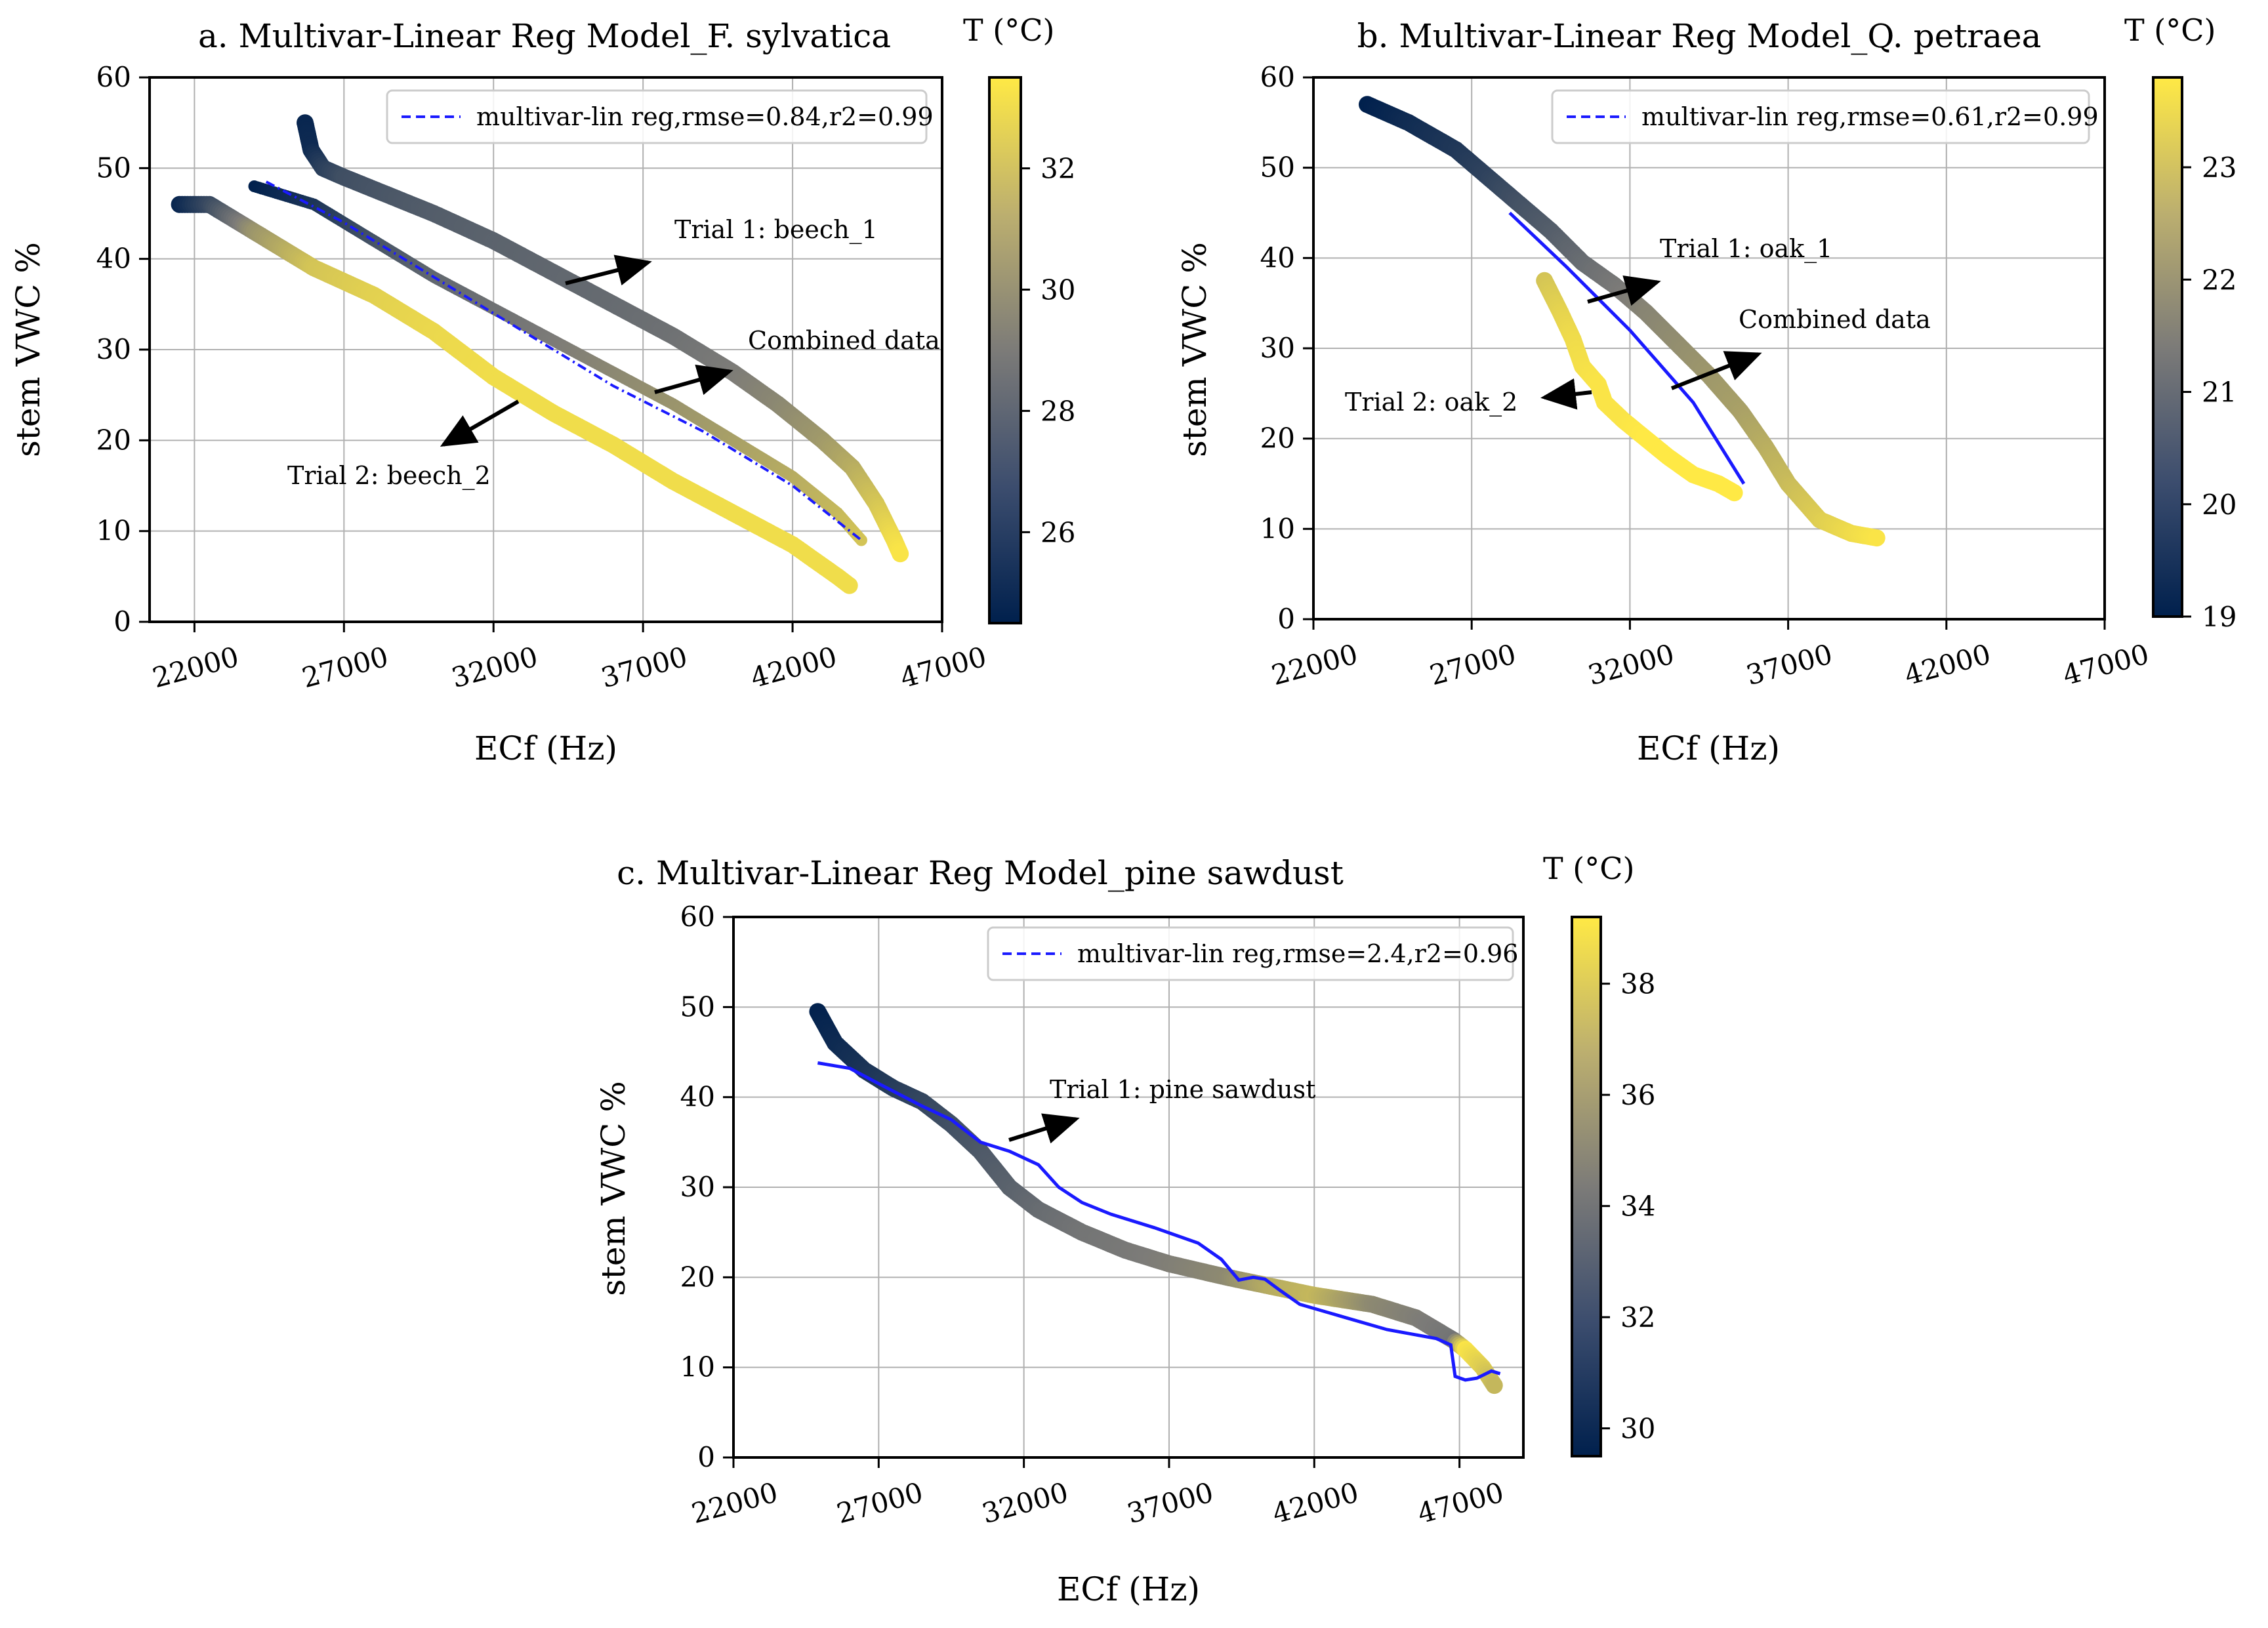 The width and height of the screenshot is (2268, 1628). I want to click on annotation: Trial 2: oak_2, so click(1468, 398).